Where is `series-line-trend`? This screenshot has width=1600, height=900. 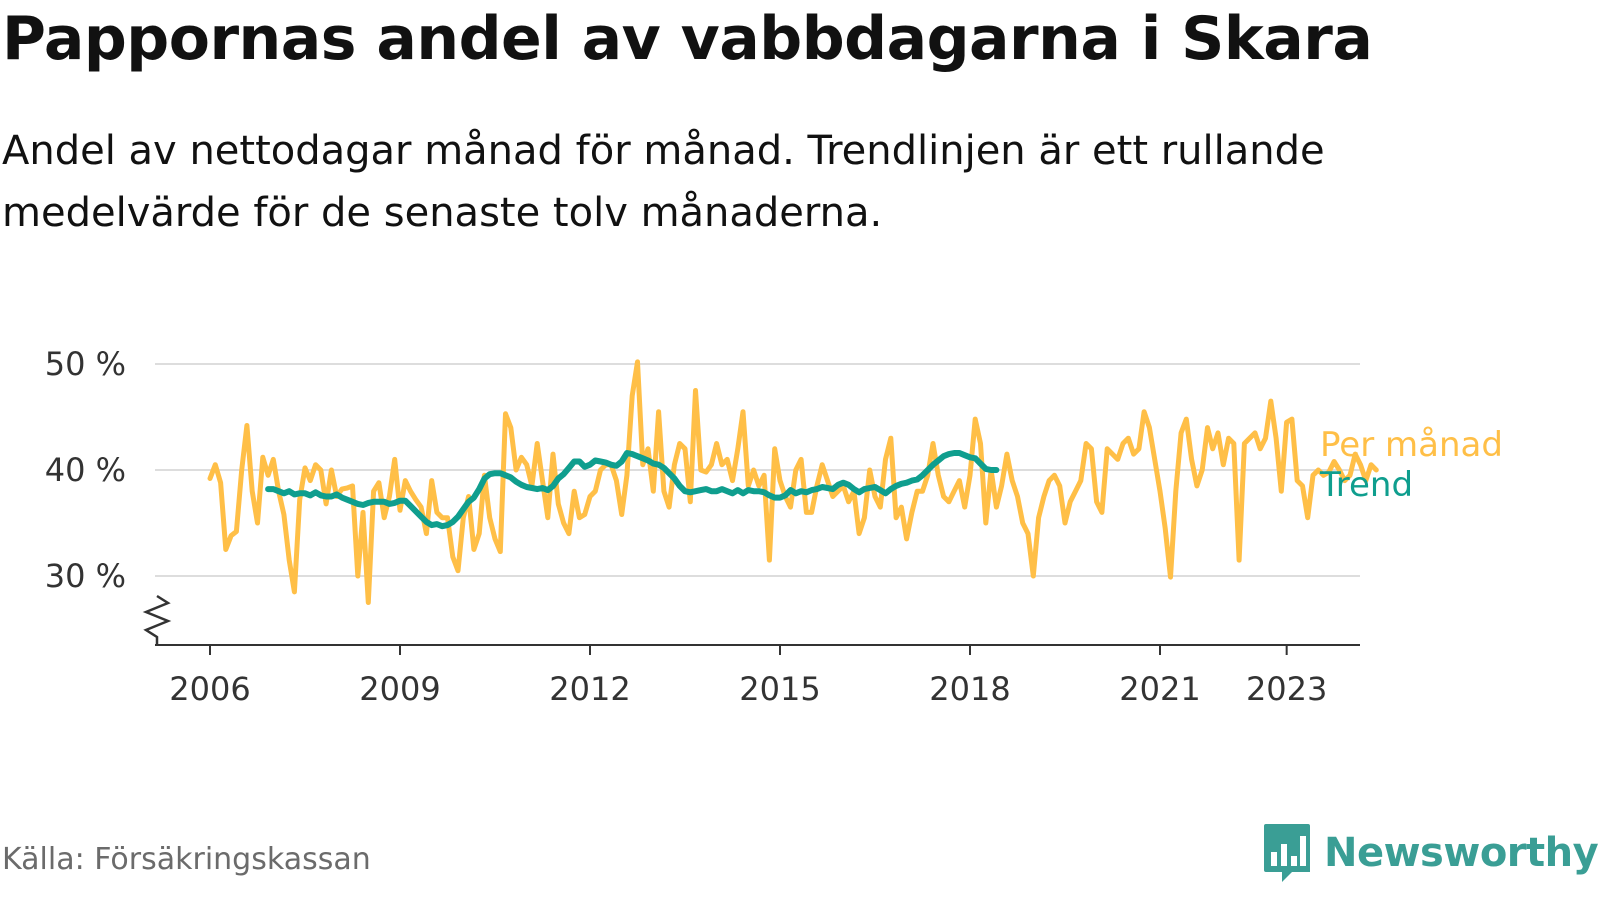
series-line-trend is located at coordinates (632, 490).